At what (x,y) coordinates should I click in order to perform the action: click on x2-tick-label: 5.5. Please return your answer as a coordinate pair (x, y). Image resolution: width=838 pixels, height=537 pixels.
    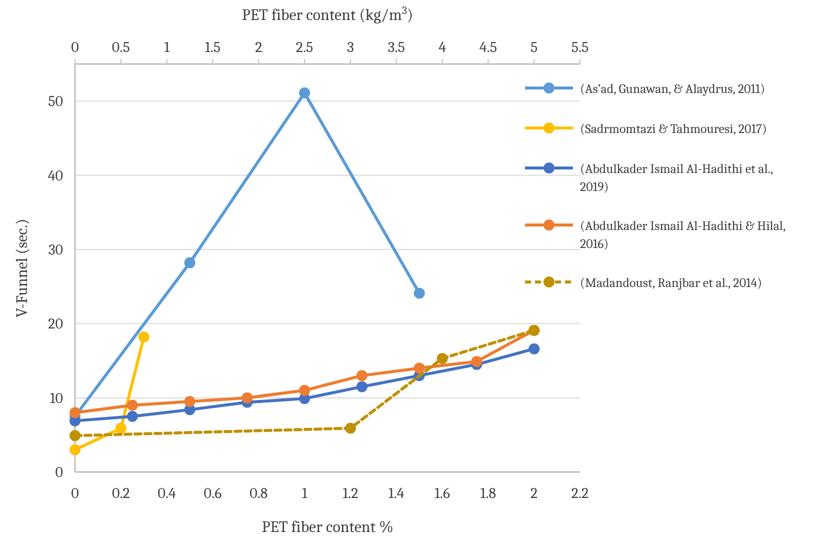
    Looking at the image, I should click on (580, 47).